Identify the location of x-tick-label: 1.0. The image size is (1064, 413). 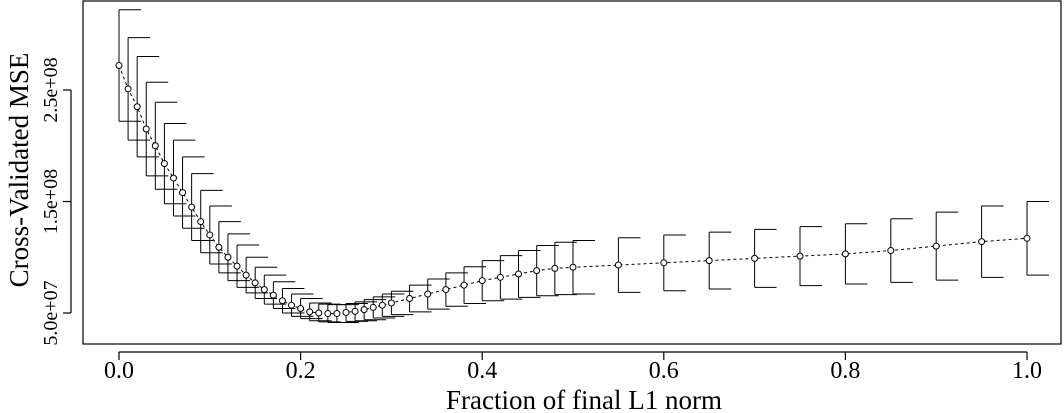
(1027, 371).